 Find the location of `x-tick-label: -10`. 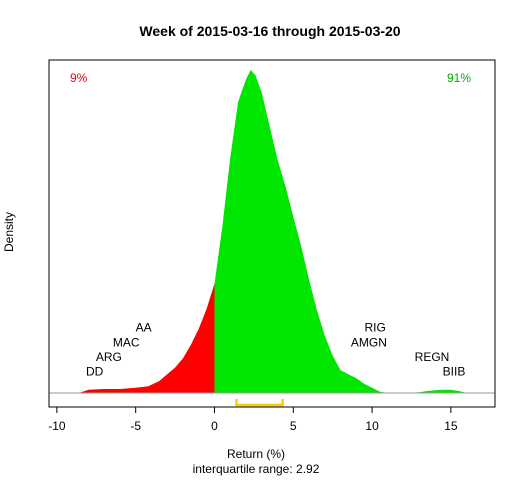

x-tick-label: -10 is located at coordinates (57, 426).